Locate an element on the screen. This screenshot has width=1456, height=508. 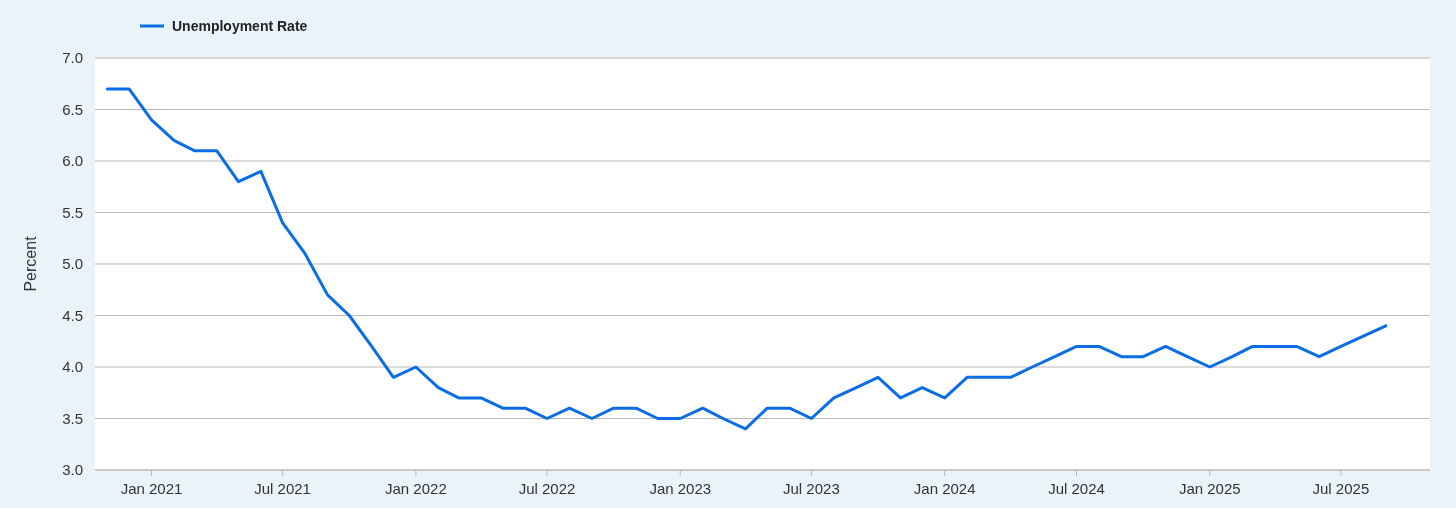
y-tick-label: 5.0 is located at coordinates (72, 264).